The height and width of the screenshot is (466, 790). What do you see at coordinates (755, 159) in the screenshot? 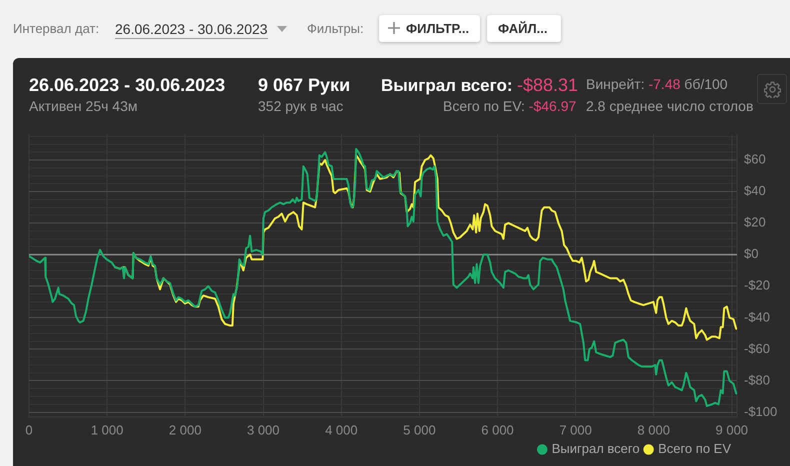
I see `y-tick-label: $60` at bounding box center [755, 159].